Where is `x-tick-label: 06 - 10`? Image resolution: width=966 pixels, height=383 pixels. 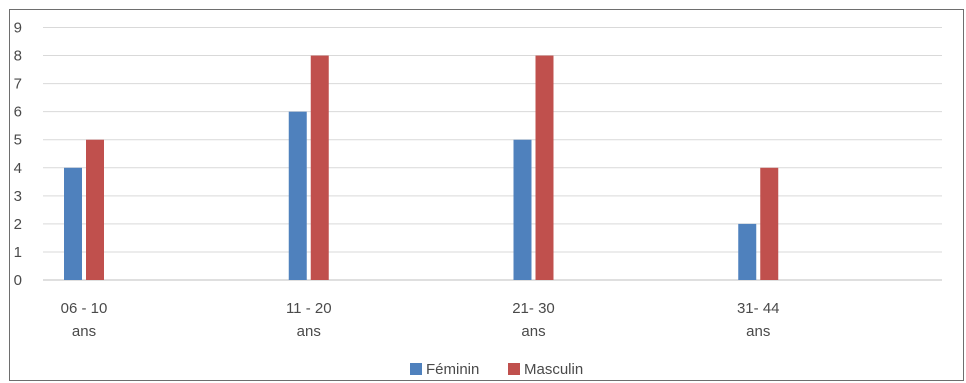 x-tick-label: 06 - 10 is located at coordinates (84, 308).